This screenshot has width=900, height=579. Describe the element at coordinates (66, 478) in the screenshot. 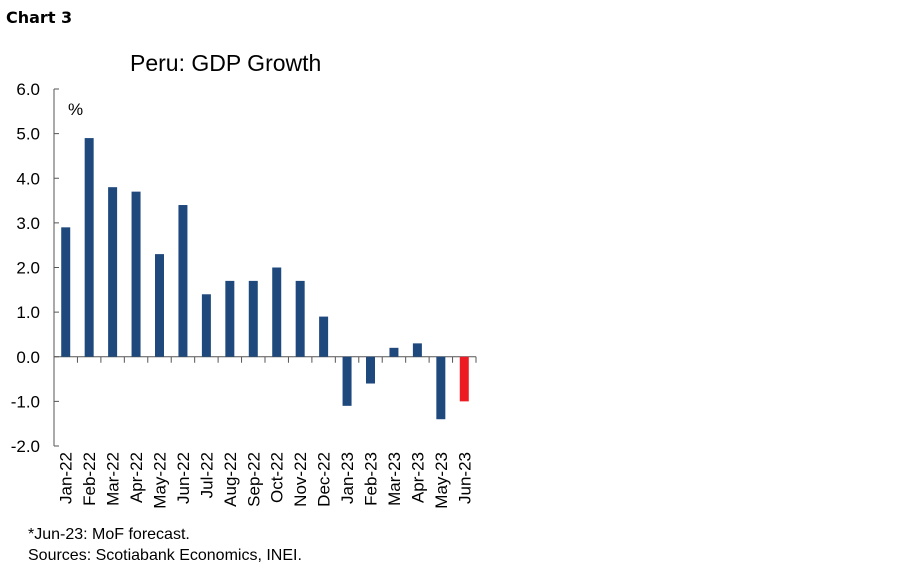

I see `x-tick-label: Jan-22` at that location.